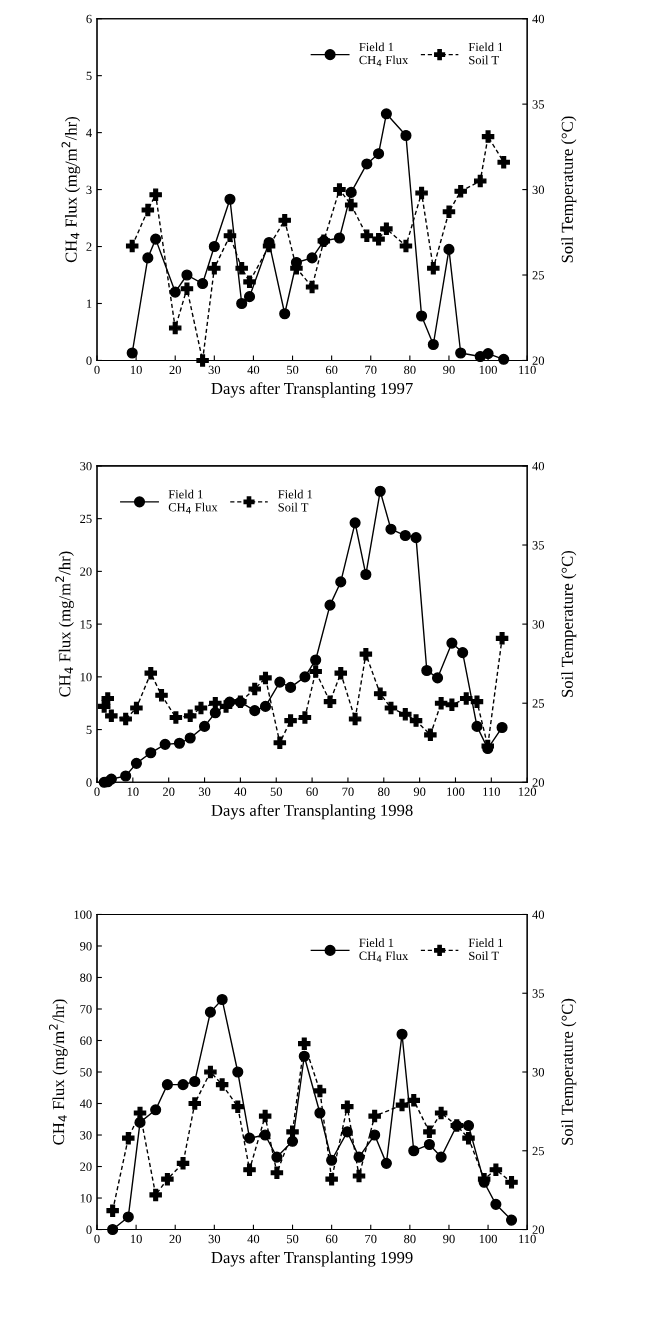  What do you see at coordinates (312, 812) in the screenshot?
I see `x-axis-title: Days after Transplanting 1998` at bounding box center [312, 812].